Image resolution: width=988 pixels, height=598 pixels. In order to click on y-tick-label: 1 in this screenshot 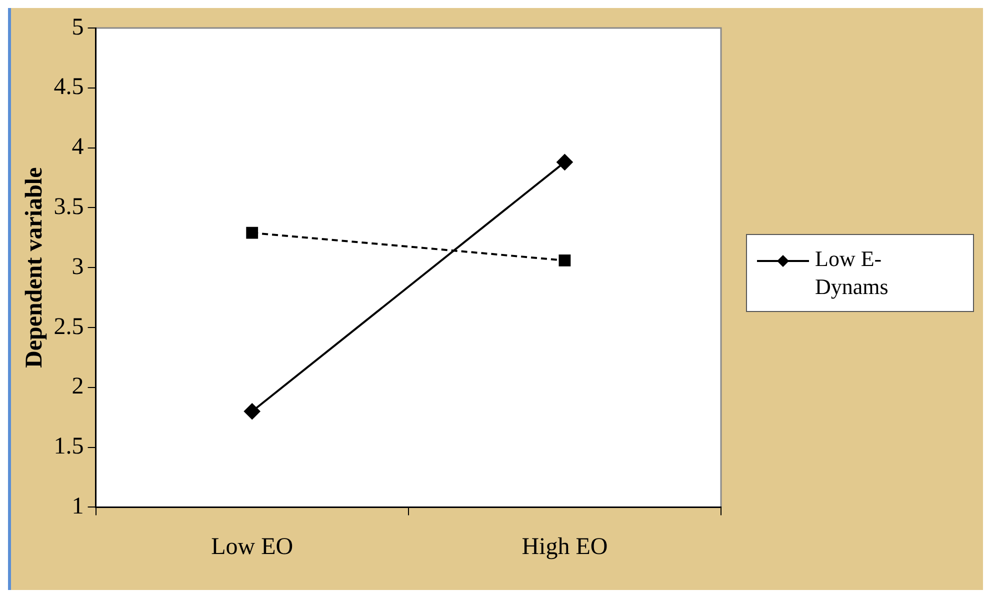, I will do `click(78, 506)`.